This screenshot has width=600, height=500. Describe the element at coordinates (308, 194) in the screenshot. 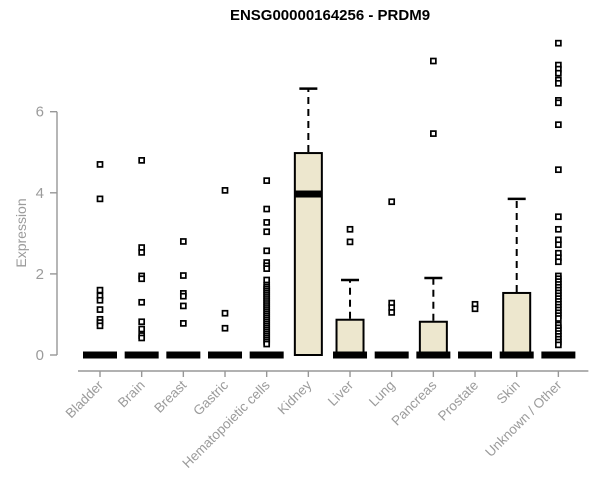

I see `median-bar-kidney` at that location.